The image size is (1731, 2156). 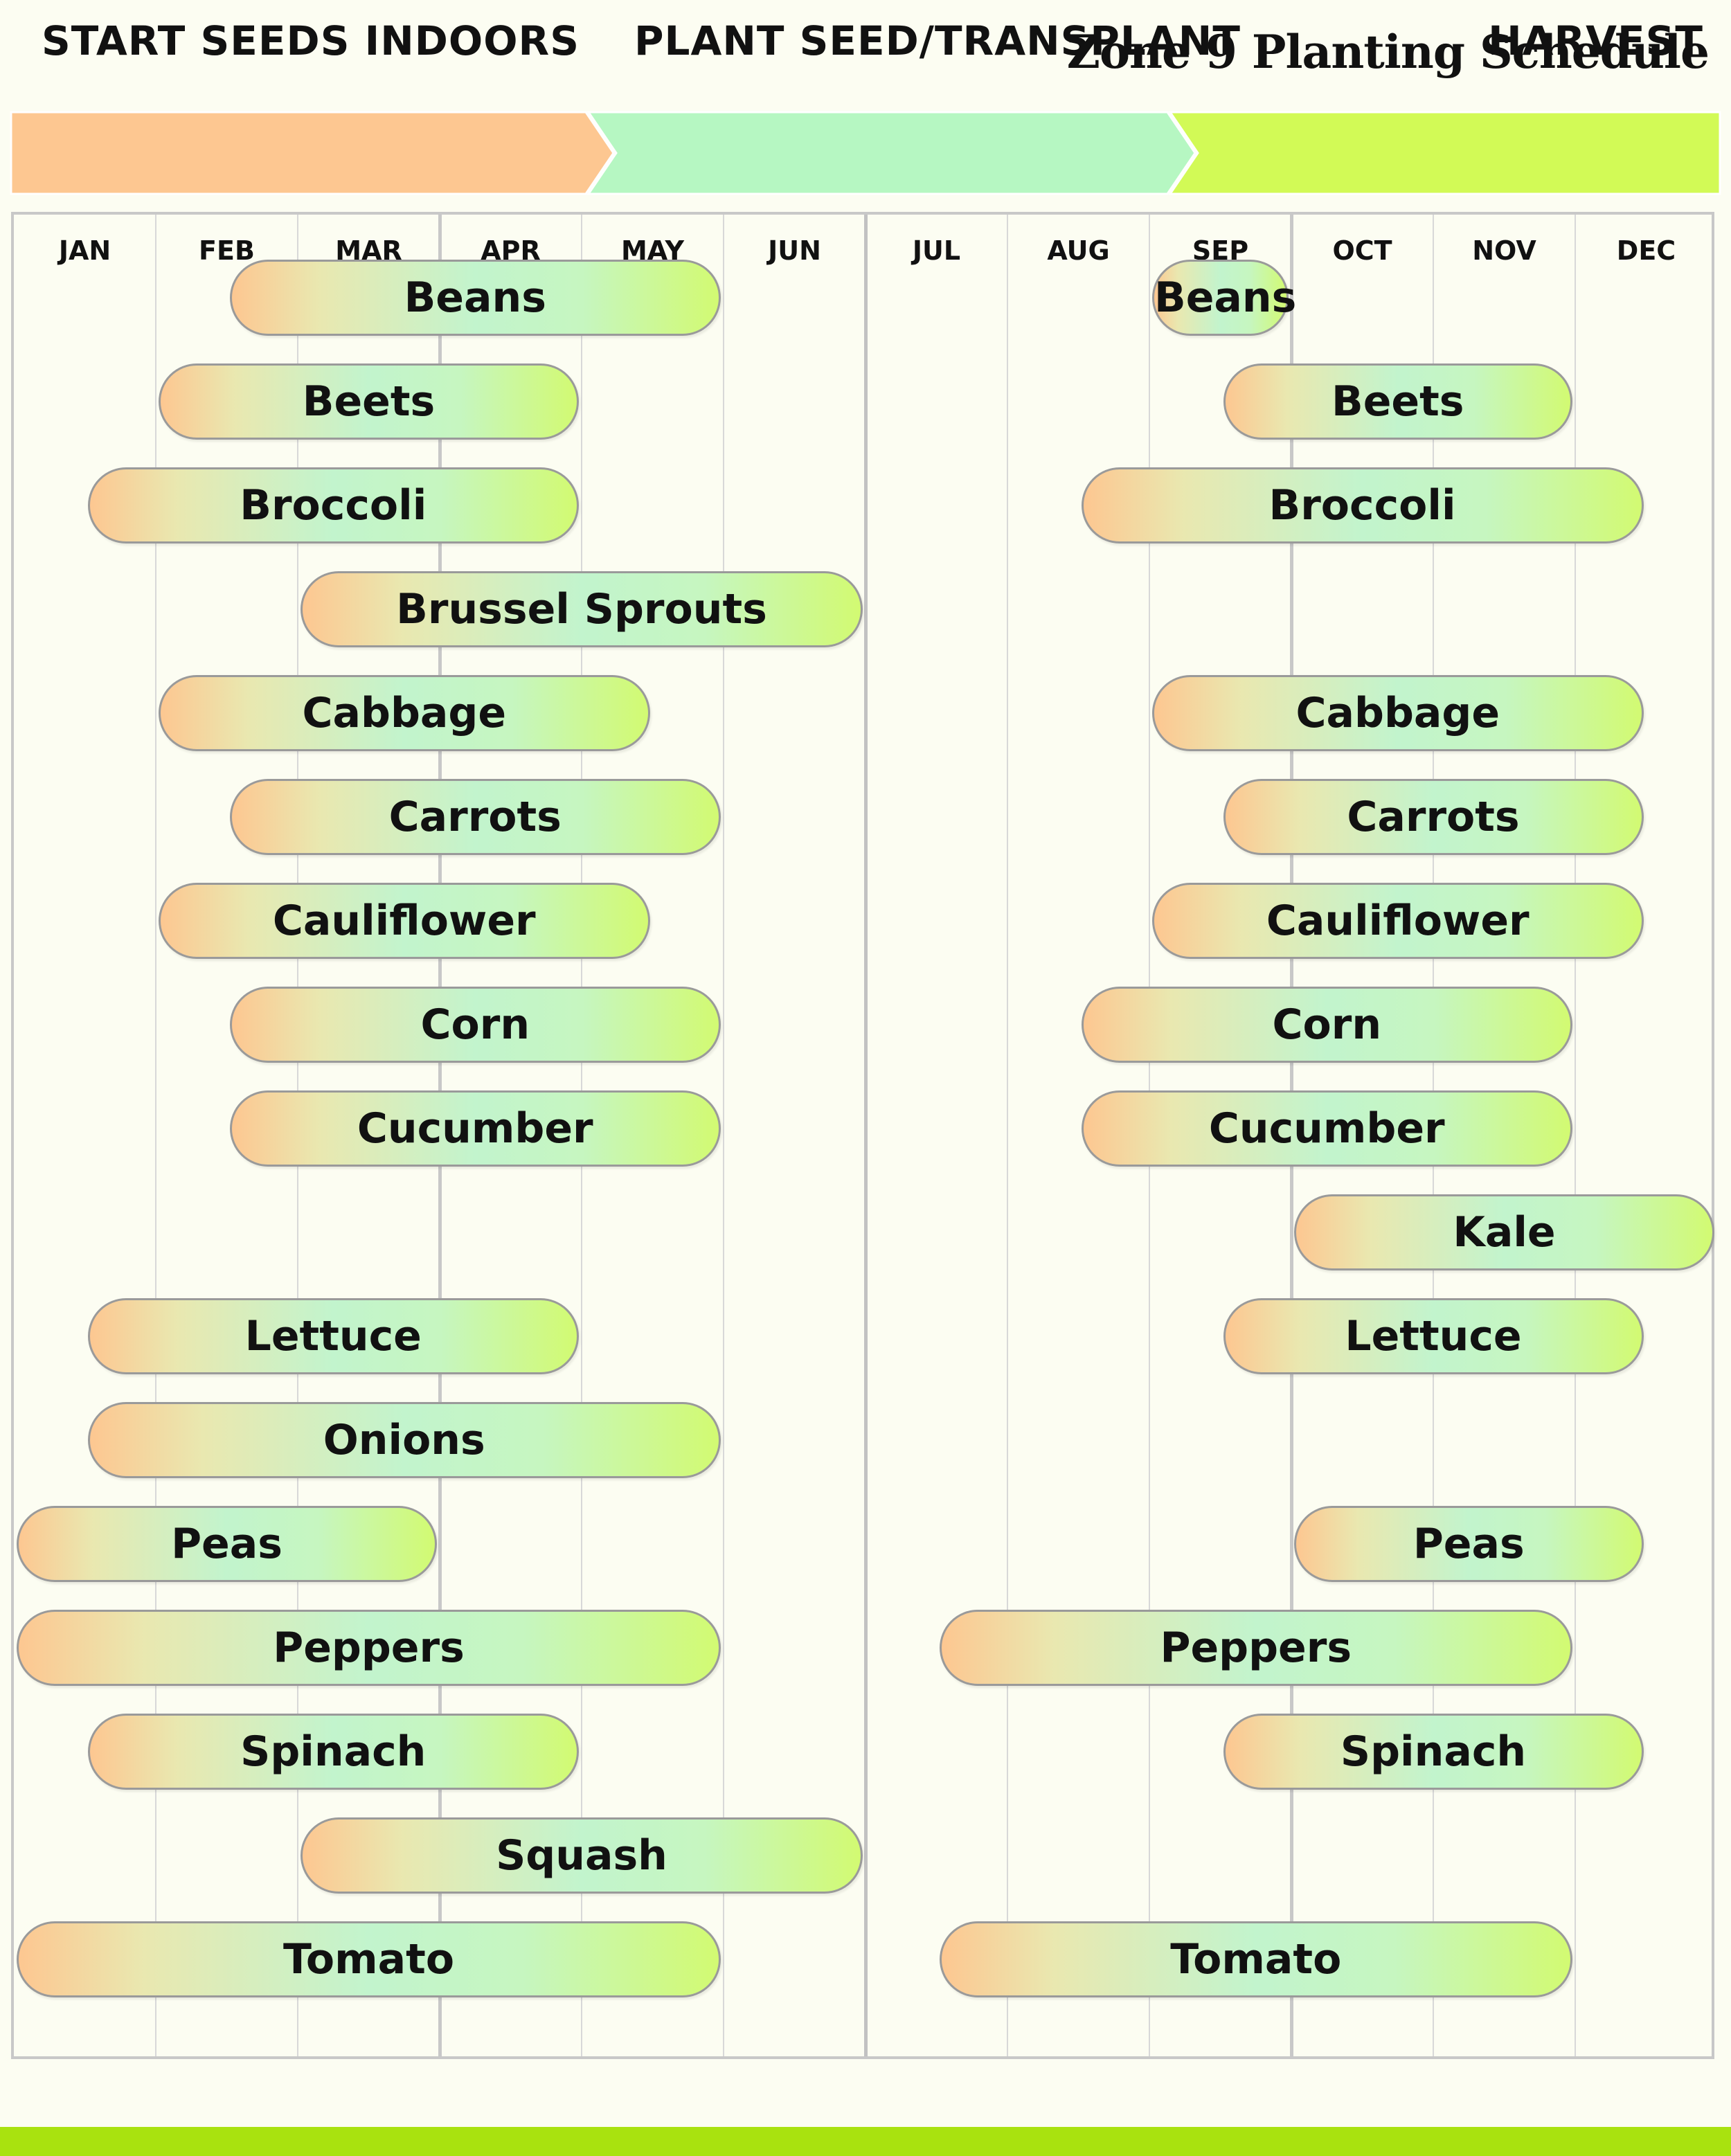 I want to click on crop-bar-brussel-sprouts: Brussel Sprouts, so click(x=582, y=609).